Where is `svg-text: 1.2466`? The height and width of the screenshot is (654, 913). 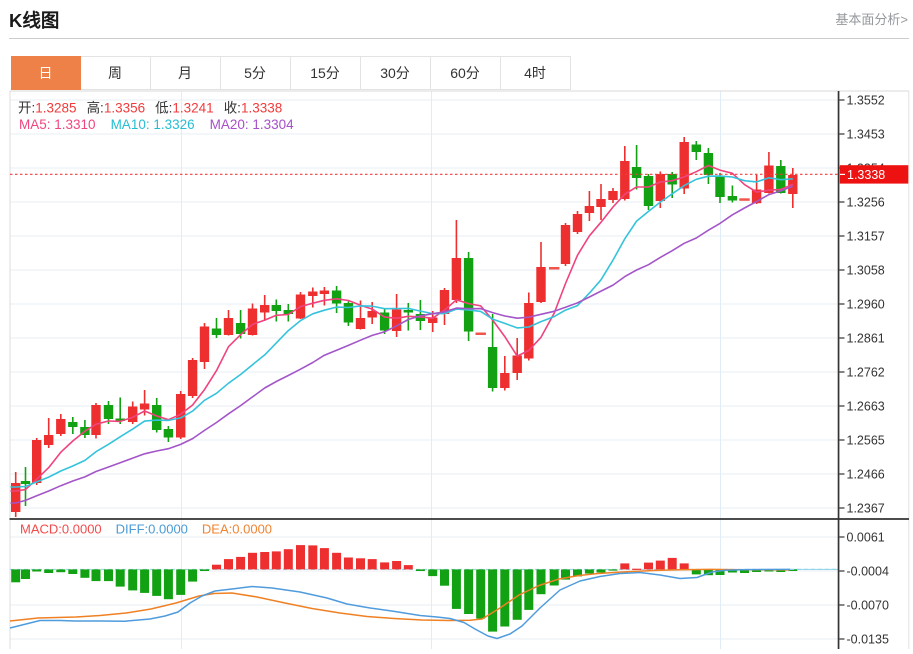 svg-text: 1.2466 is located at coordinates (866, 475).